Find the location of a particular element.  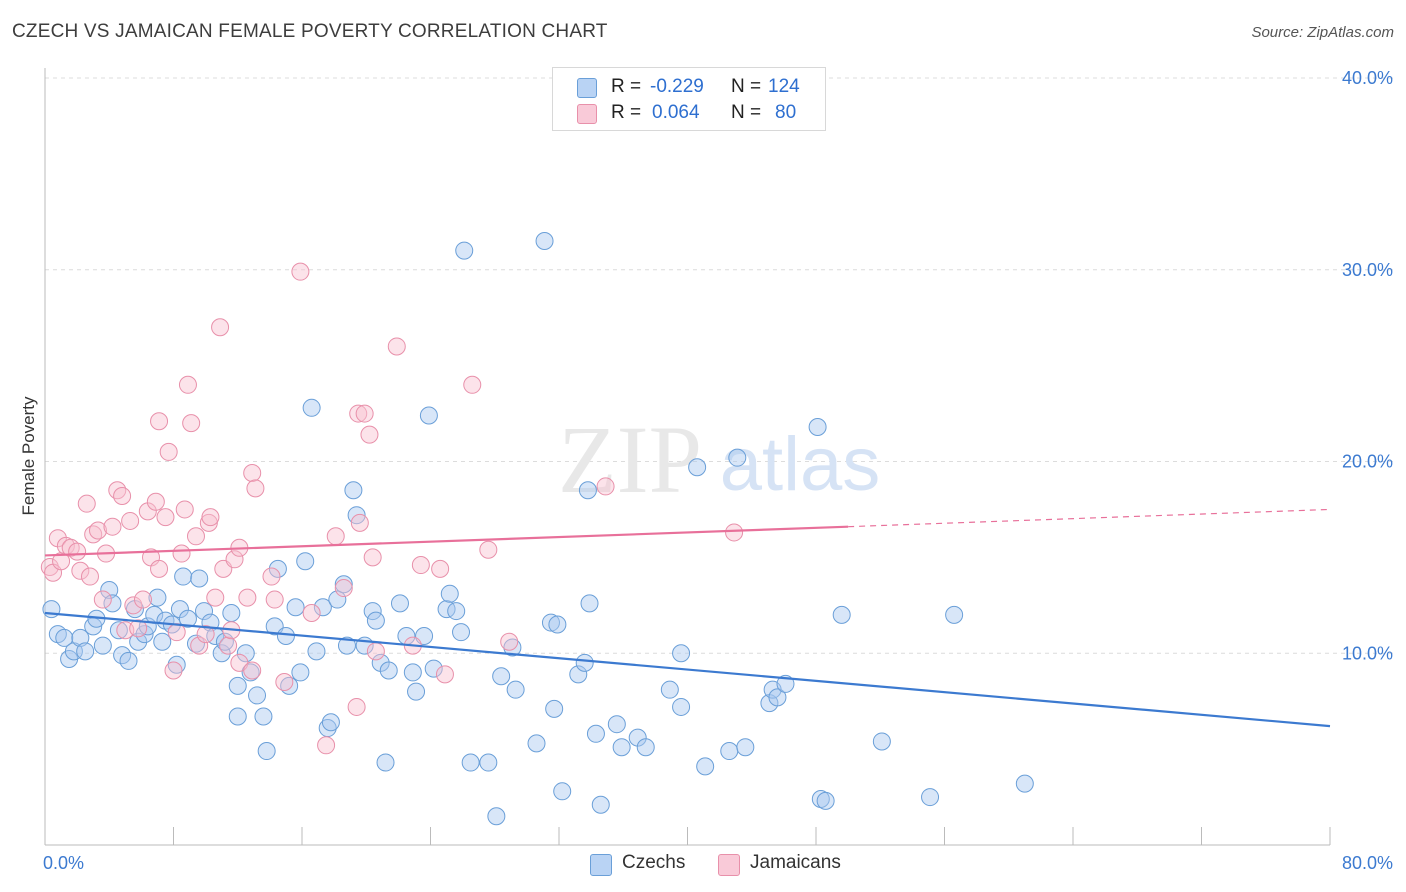

watermark: ZIP atlas is located at coordinates (719, 459).